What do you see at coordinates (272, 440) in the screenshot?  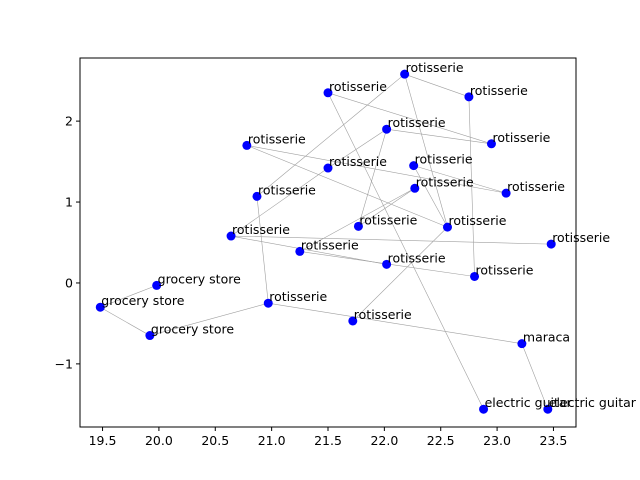 I see `x-tick-label: 21.0` at bounding box center [272, 440].